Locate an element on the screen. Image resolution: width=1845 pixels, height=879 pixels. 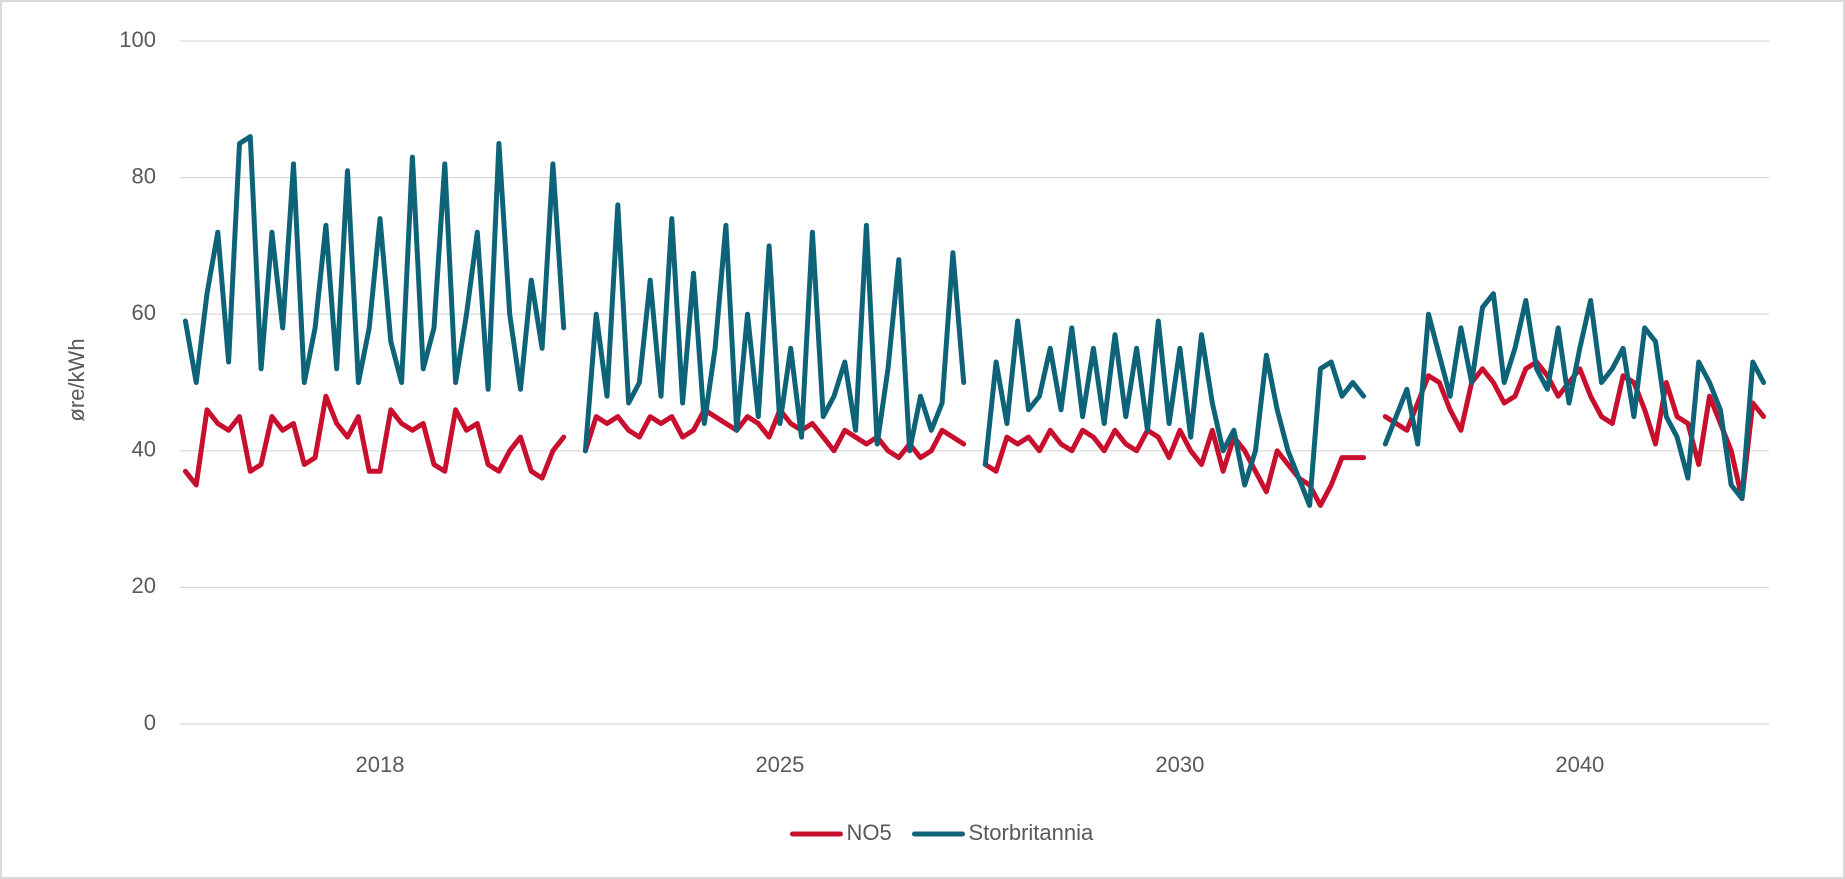
y-tick-label: 40 is located at coordinates (144, 449).